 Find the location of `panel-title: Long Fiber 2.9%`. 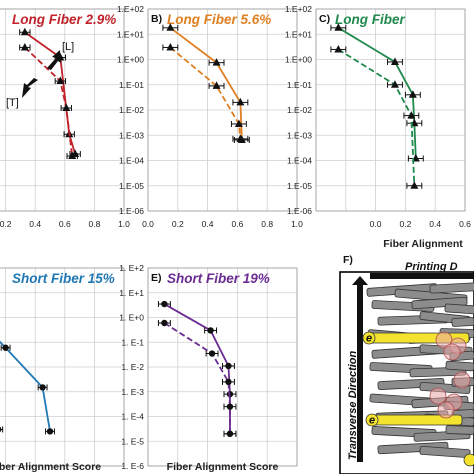

panel-title: Long Fiber 2.9% is located at coordinates (64, 19).